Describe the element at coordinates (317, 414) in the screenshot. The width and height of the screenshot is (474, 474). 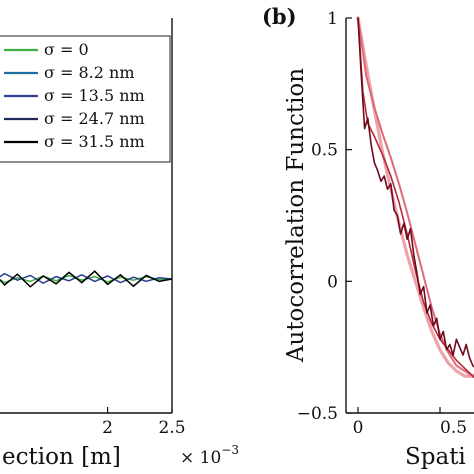
I see `panel-b-y-tick-label-3: −0.5` at that location.